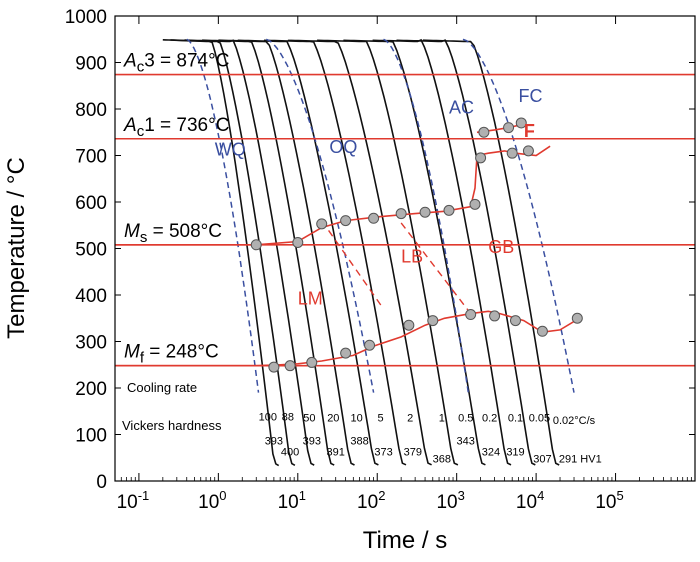 This screenshot has width=700, height=562. Describe the element at coordinates (405, 540) in the screenshot. I see `x-axis-label: Time / s` at that location.